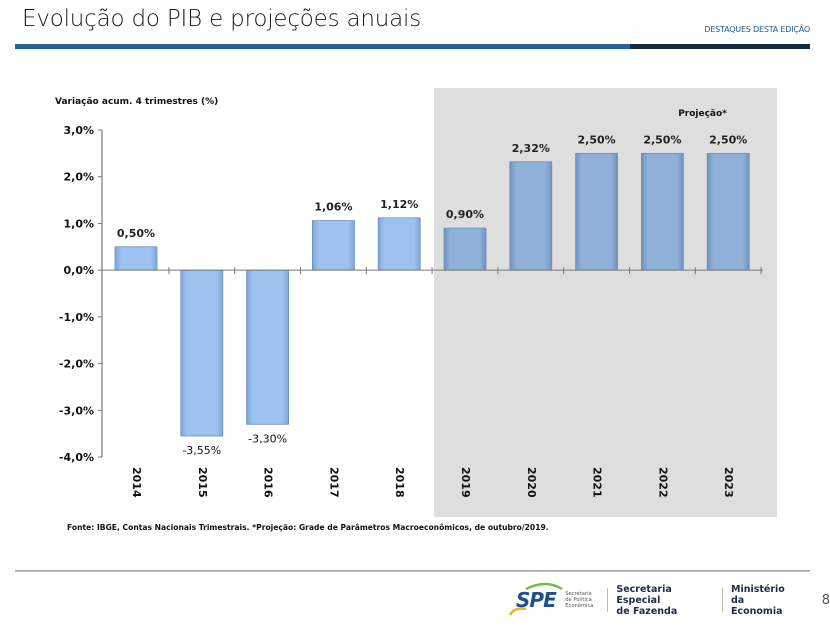 This screenshot has height=627, width=830. Describe the element at coordinates (268, 347) in the screenshot. I see `bar-2016` at that location.